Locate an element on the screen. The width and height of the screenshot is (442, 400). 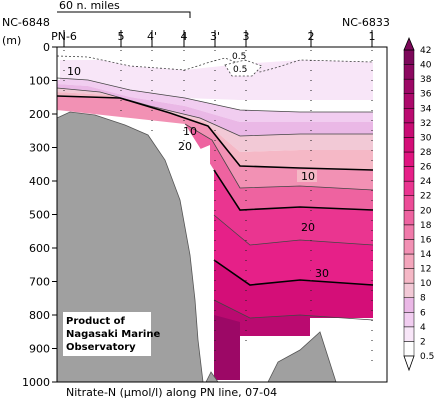
contour-label-10: 10 is located at coordinates (308, 176).